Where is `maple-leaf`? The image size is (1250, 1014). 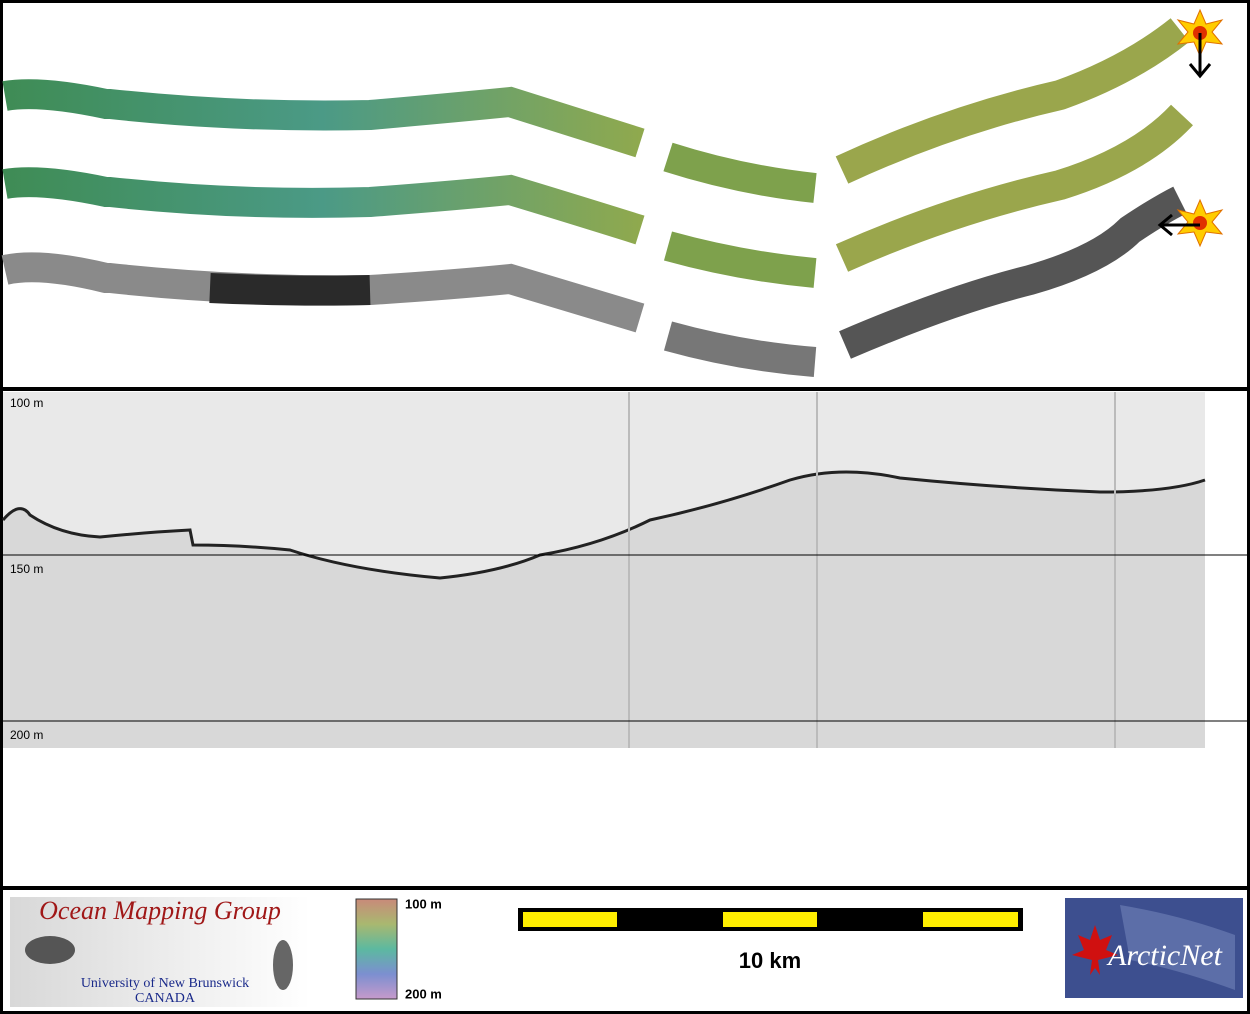
maple-leaf is located at coordinates (1095, 950).